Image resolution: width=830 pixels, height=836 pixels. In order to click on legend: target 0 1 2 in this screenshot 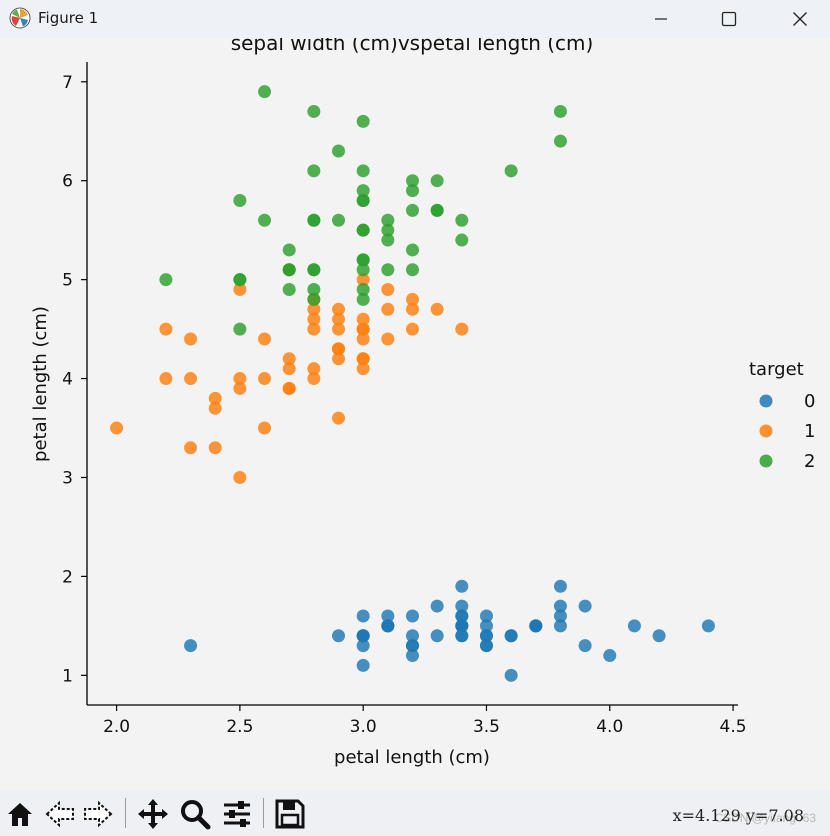, I will do `click(782, 415)`.